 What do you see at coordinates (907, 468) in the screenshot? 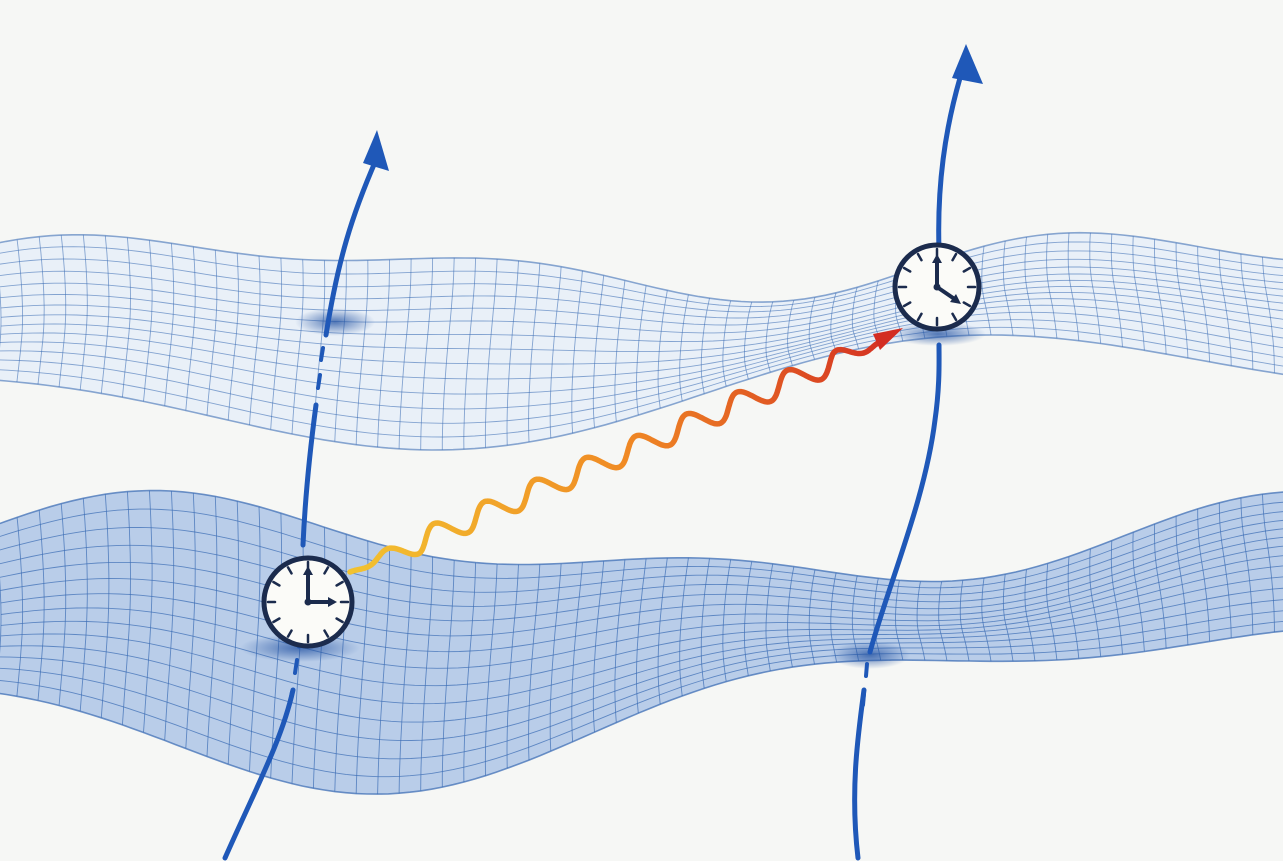
I see `worldline-right` at bounding box center [907, 468].